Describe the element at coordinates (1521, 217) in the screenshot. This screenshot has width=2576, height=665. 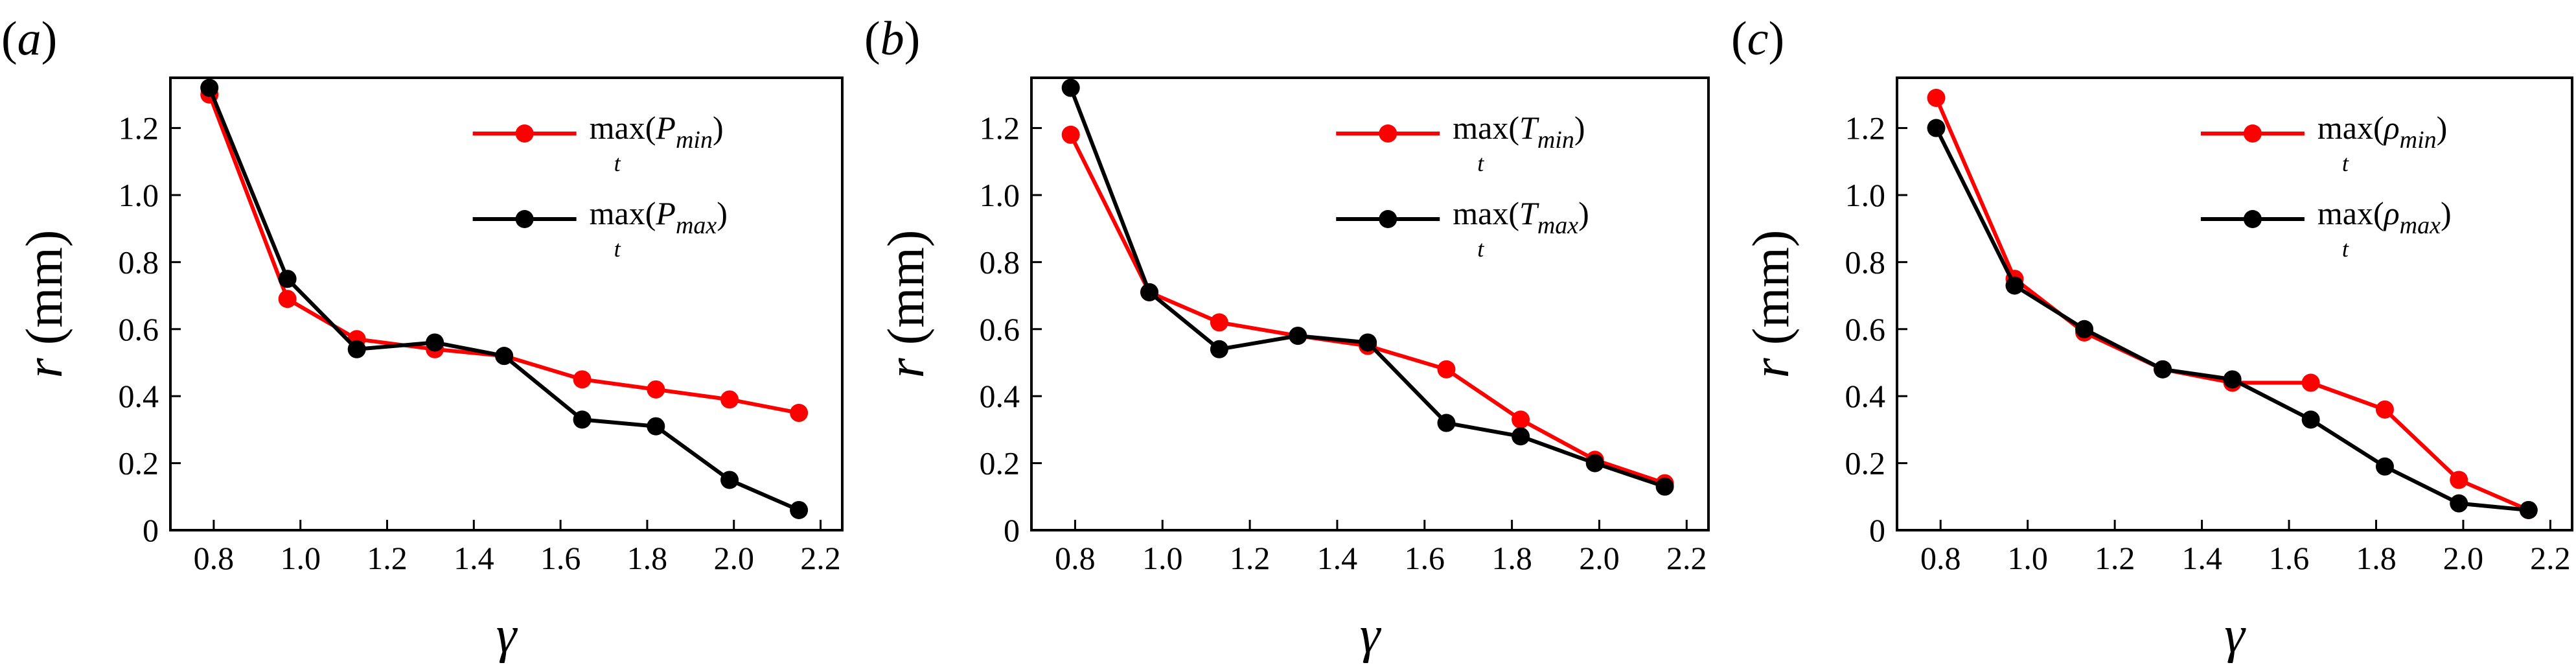
I see `panel-b-legend-max-label: max(Tmax)` at that location.